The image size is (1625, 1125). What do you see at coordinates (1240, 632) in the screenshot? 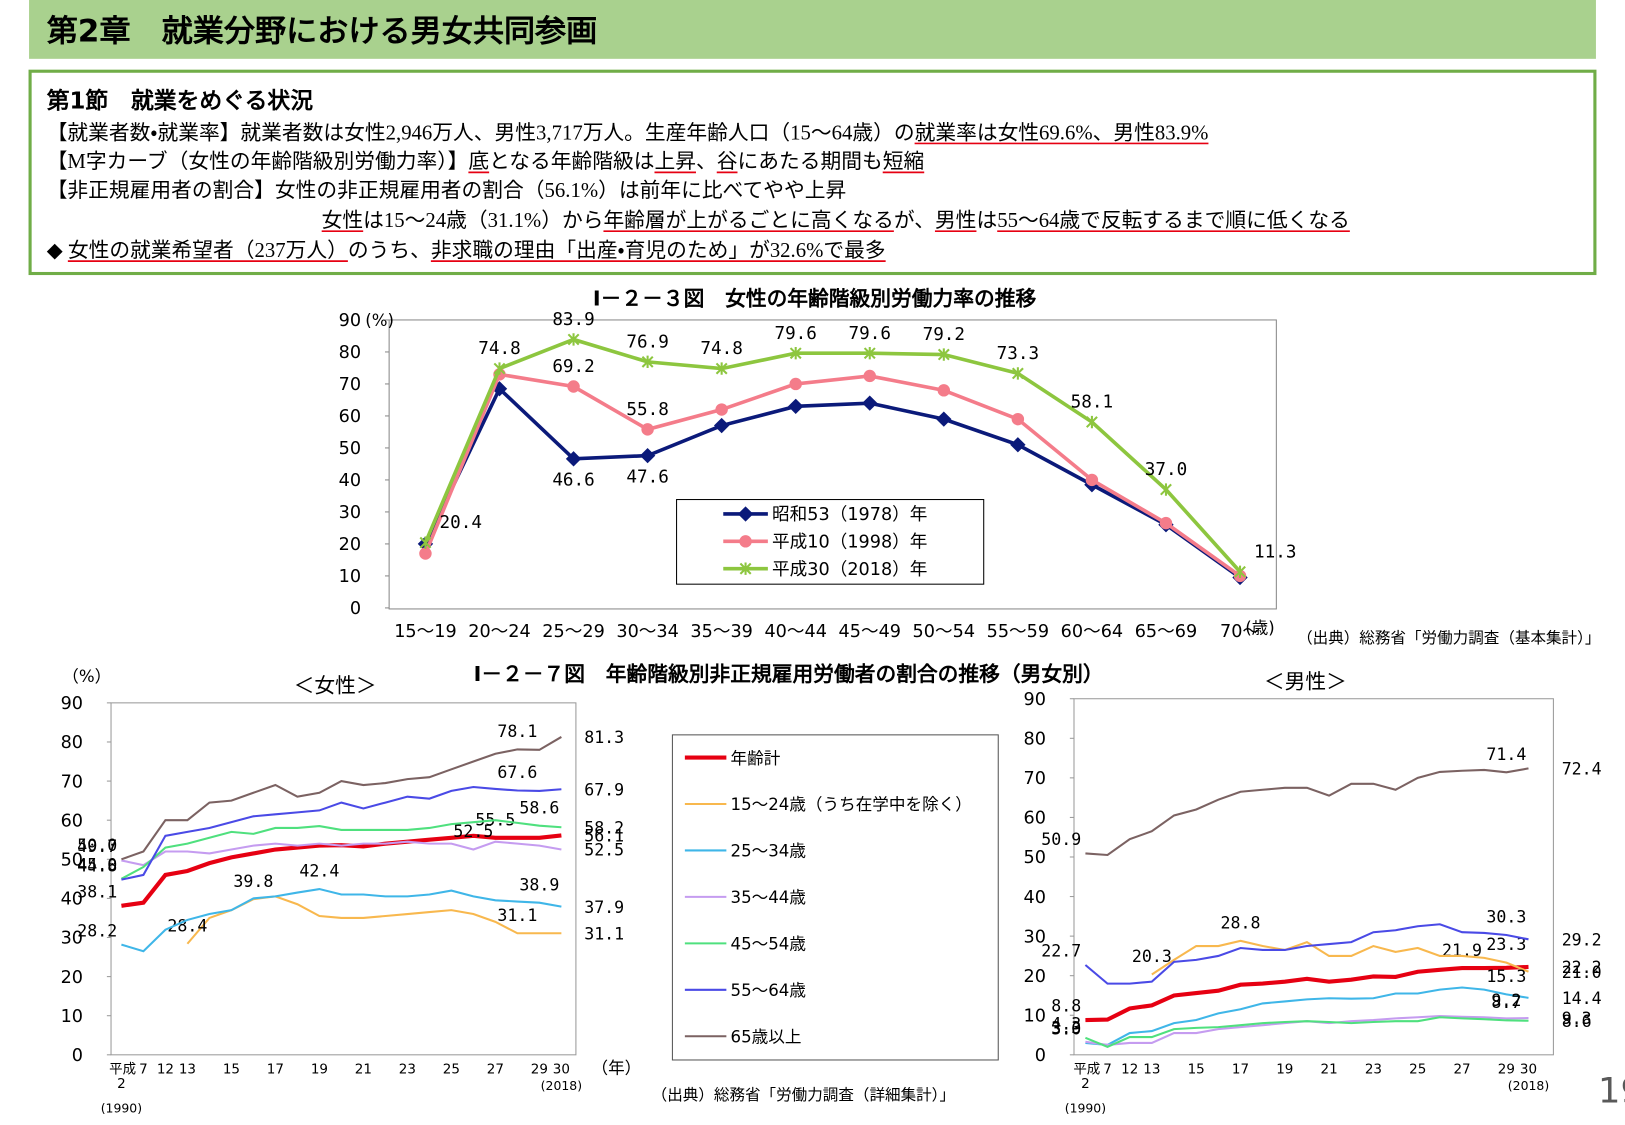
I see `x-tick-label: 70～` at bounding box center [1240, 632].